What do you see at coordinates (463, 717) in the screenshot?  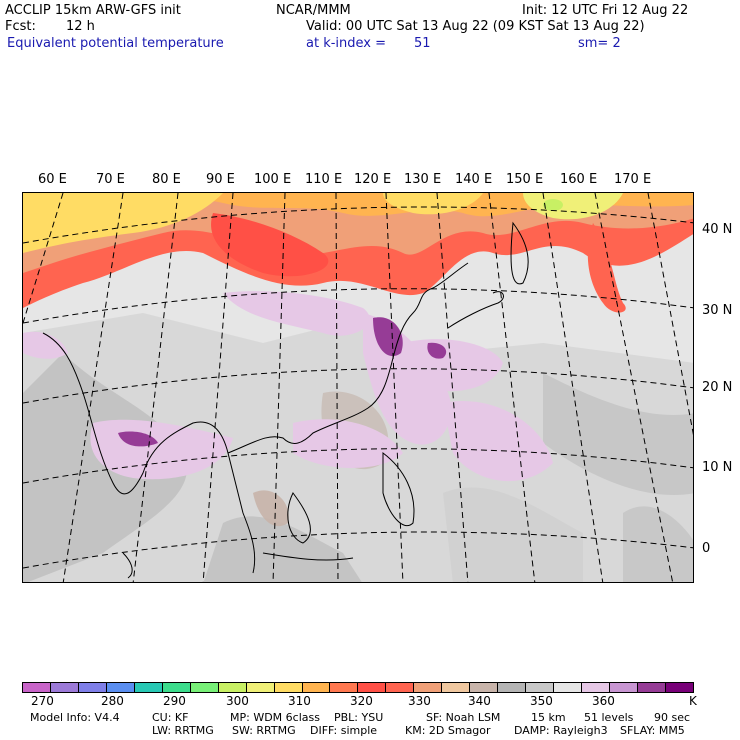 I see `surface-scheme: SF: Noah LSM` at bounding box center [463, 717].